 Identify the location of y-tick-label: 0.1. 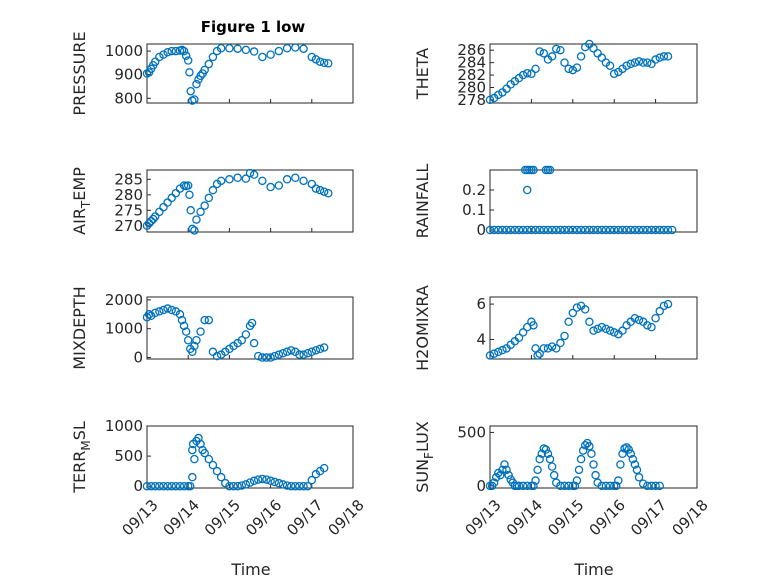
(474, 210).